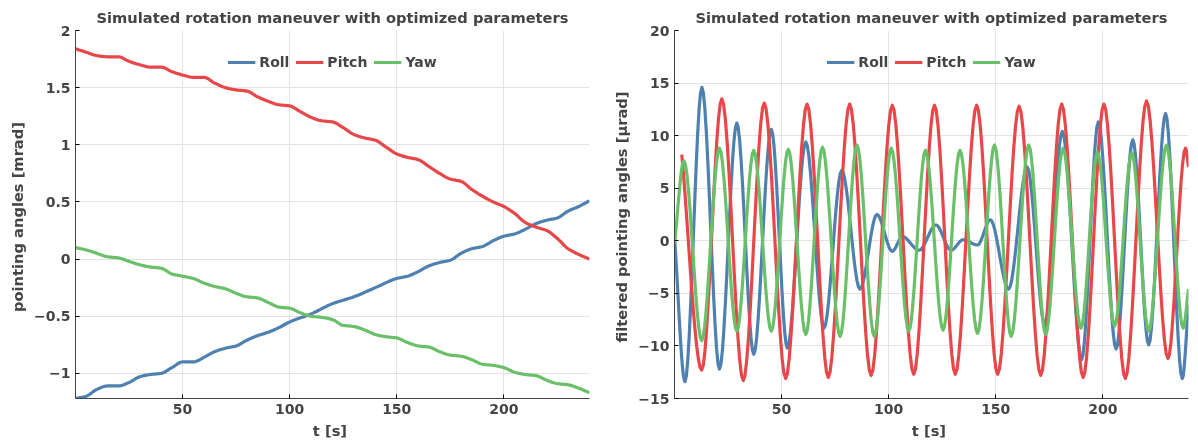 This screenshot has height=441, width=1198. I want to click on y-tick-label: −5, so click(659, 293).